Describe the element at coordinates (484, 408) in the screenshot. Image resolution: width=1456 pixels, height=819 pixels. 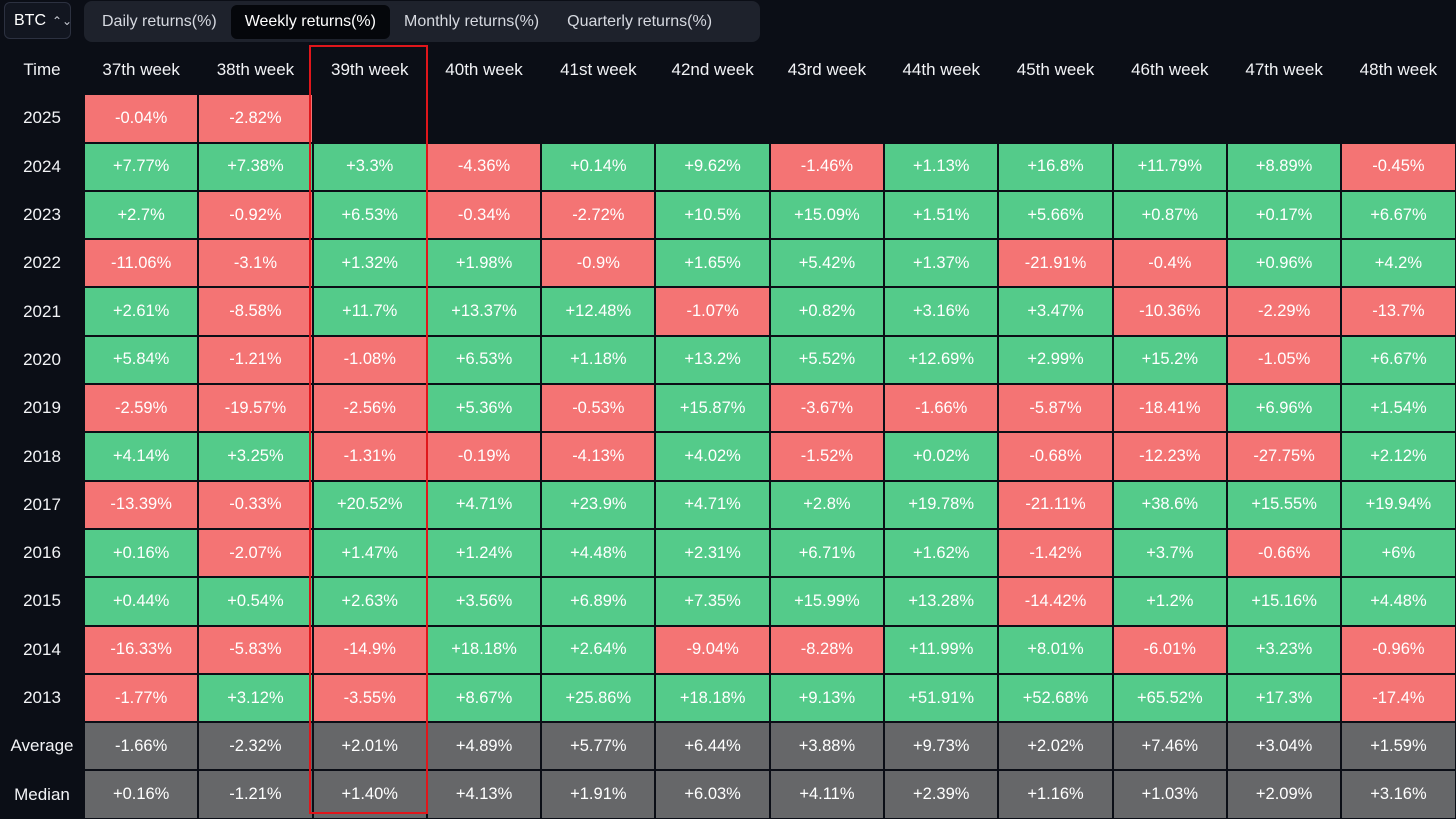
I see `return-cell: +5.36%` at that location.